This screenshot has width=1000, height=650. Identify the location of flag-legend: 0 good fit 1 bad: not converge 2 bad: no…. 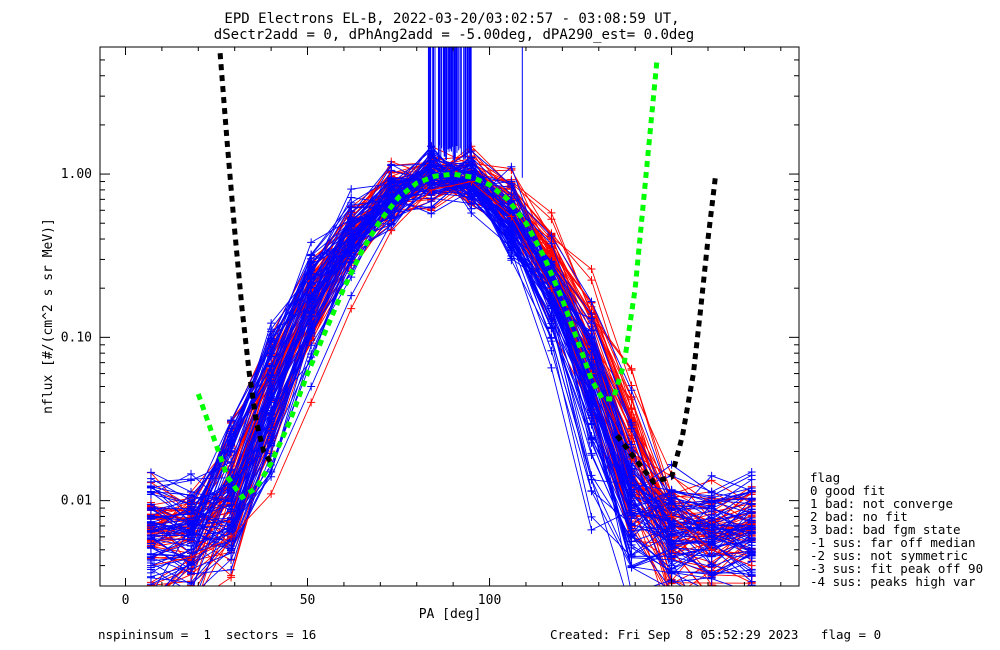
(896, 536).